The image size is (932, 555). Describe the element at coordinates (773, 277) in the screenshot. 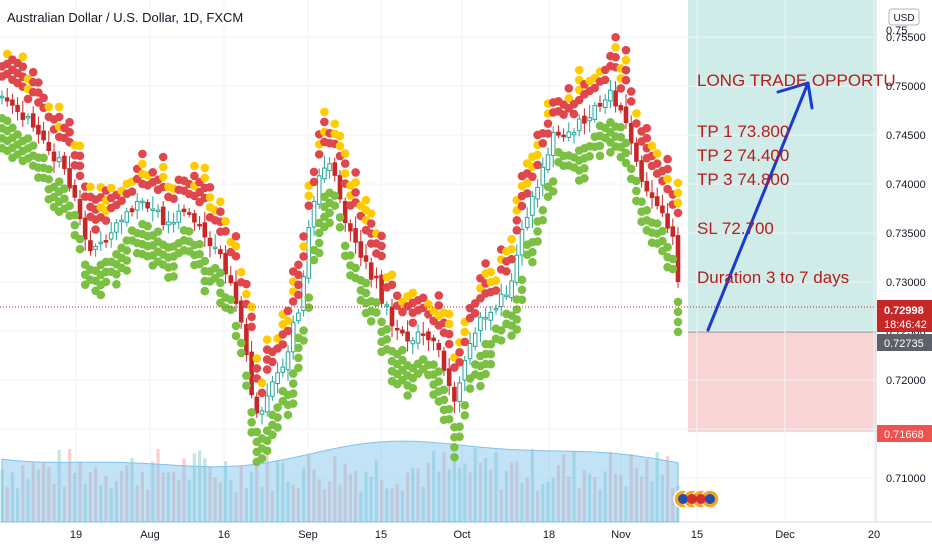

I see `annotation-duration: Duration 3 to 7 days` at that location.